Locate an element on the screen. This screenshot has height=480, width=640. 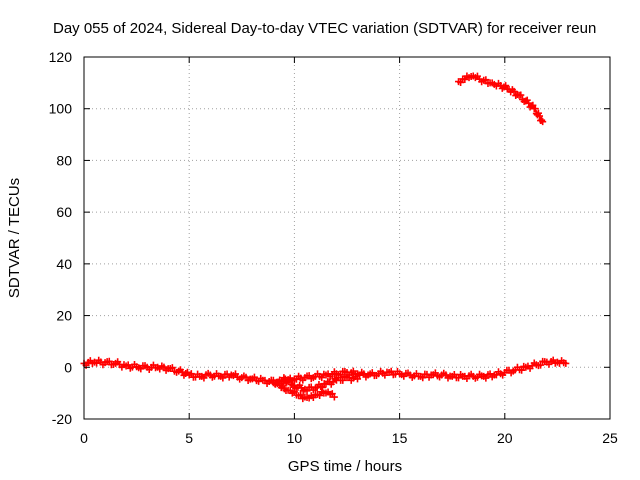
series-main is located at coordinates (325, 372).